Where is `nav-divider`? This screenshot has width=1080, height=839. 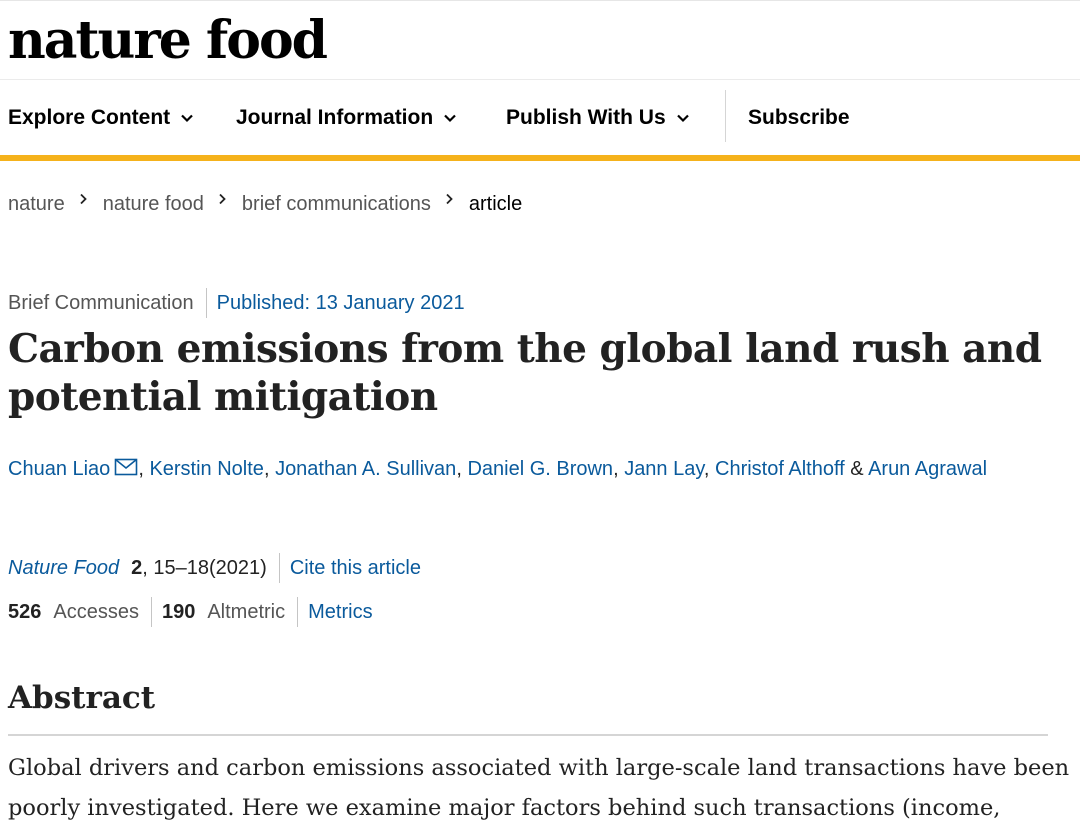
nav-divider is located at coordinates (725, 116).